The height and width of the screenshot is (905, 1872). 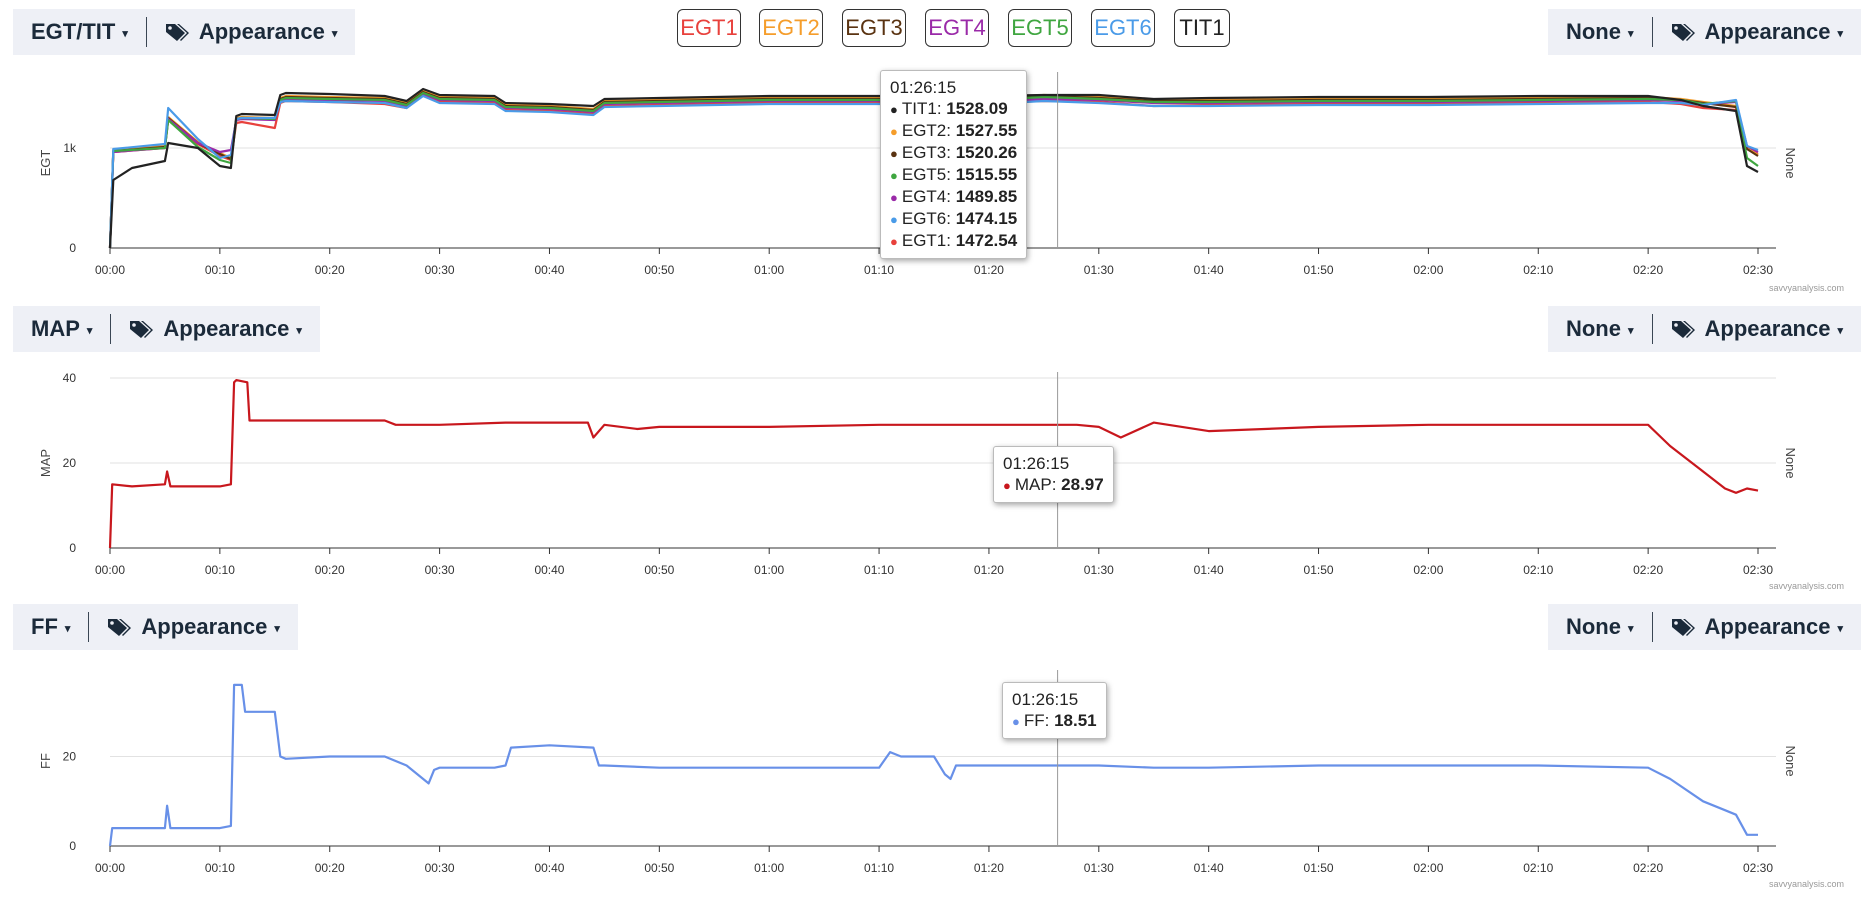 I want to click on tooltip-series-label: EGT1, so click(x=924, y=240).